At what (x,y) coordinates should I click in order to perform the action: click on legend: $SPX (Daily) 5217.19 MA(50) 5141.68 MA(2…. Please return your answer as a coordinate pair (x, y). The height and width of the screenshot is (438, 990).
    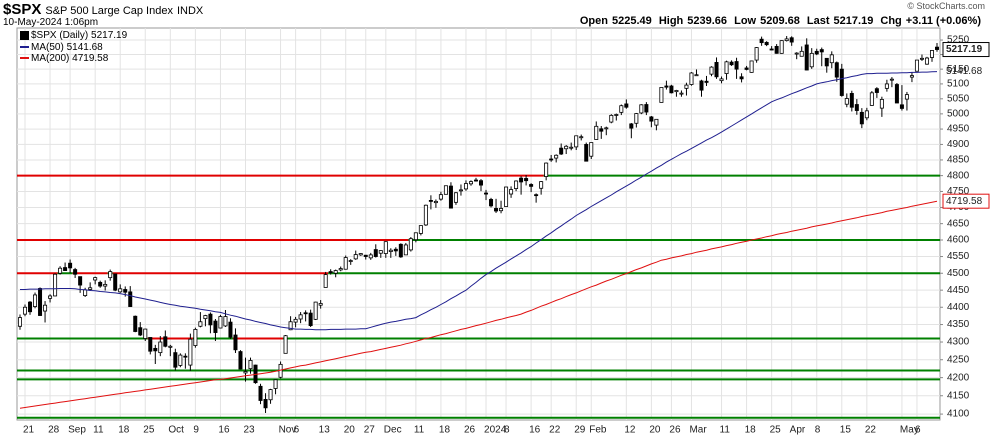
    Looking at the image, I should click on (73, 47).